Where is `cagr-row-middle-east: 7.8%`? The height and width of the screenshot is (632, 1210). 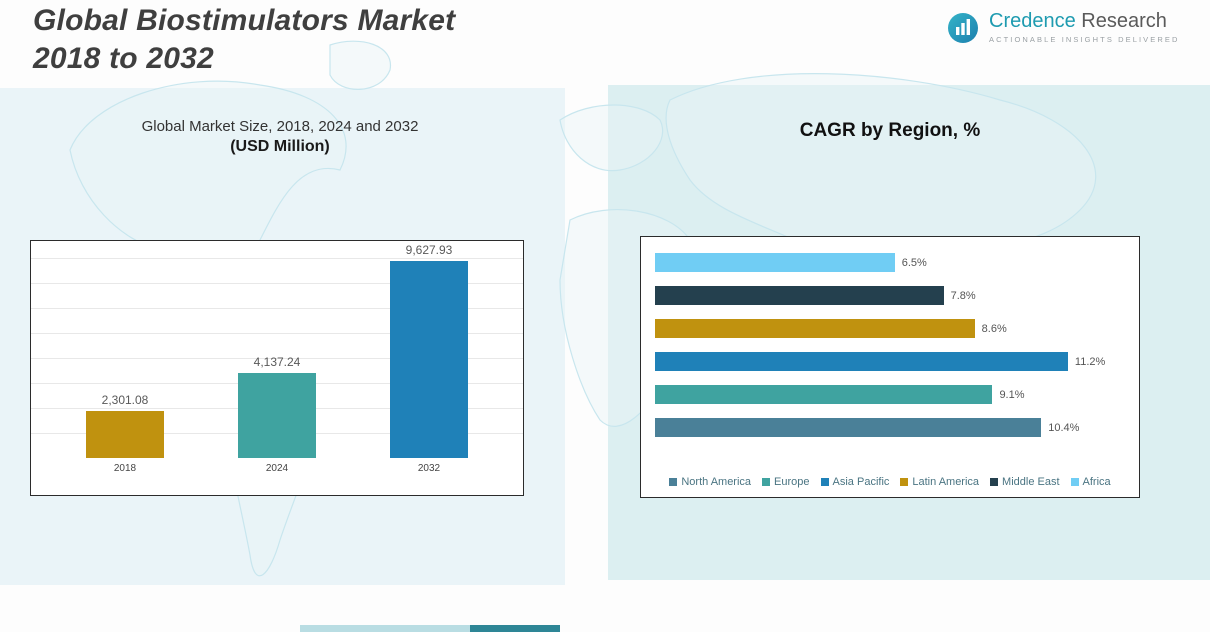 cagr-row-middle-east: 7.8% is located at coordinates (877, 295).